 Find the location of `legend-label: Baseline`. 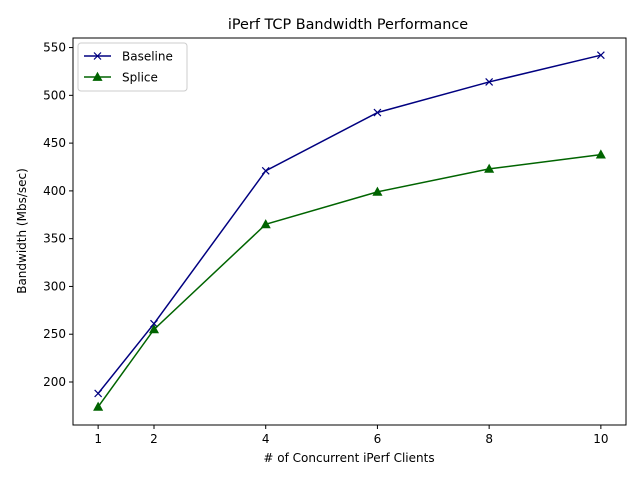

legend-label: Baseline is located at coordinates (147, 57).